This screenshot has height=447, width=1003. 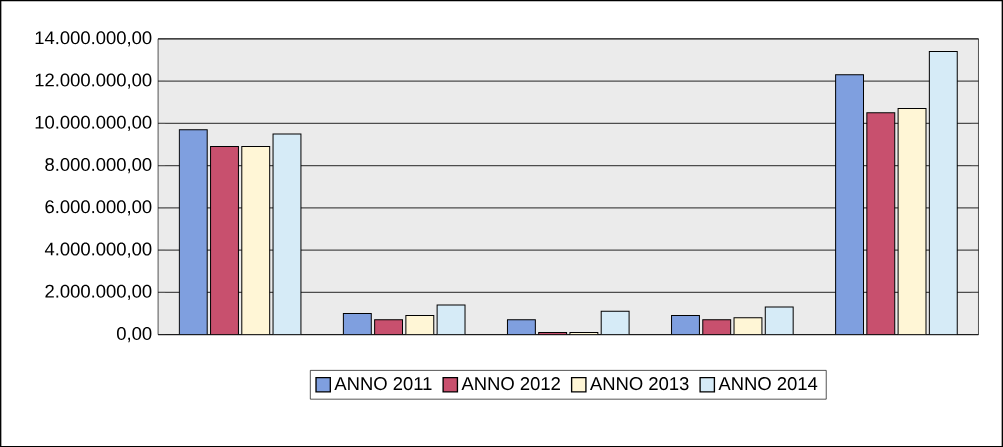 I want to click on legend-label: ANNO 2012, so click(x=510, y=383).